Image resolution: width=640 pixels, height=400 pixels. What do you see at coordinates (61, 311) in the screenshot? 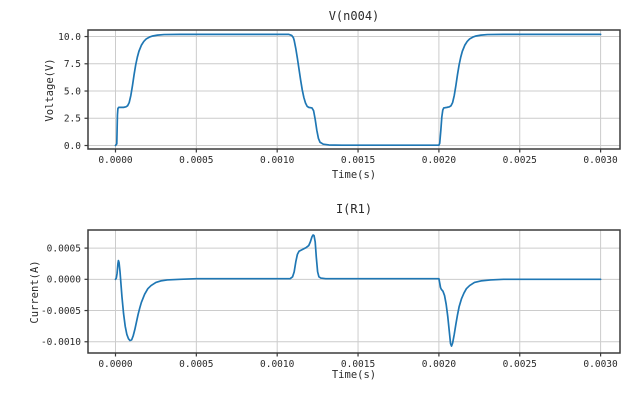
I see `y-tick-label: -0.0005` at bounding box center [61, 311].